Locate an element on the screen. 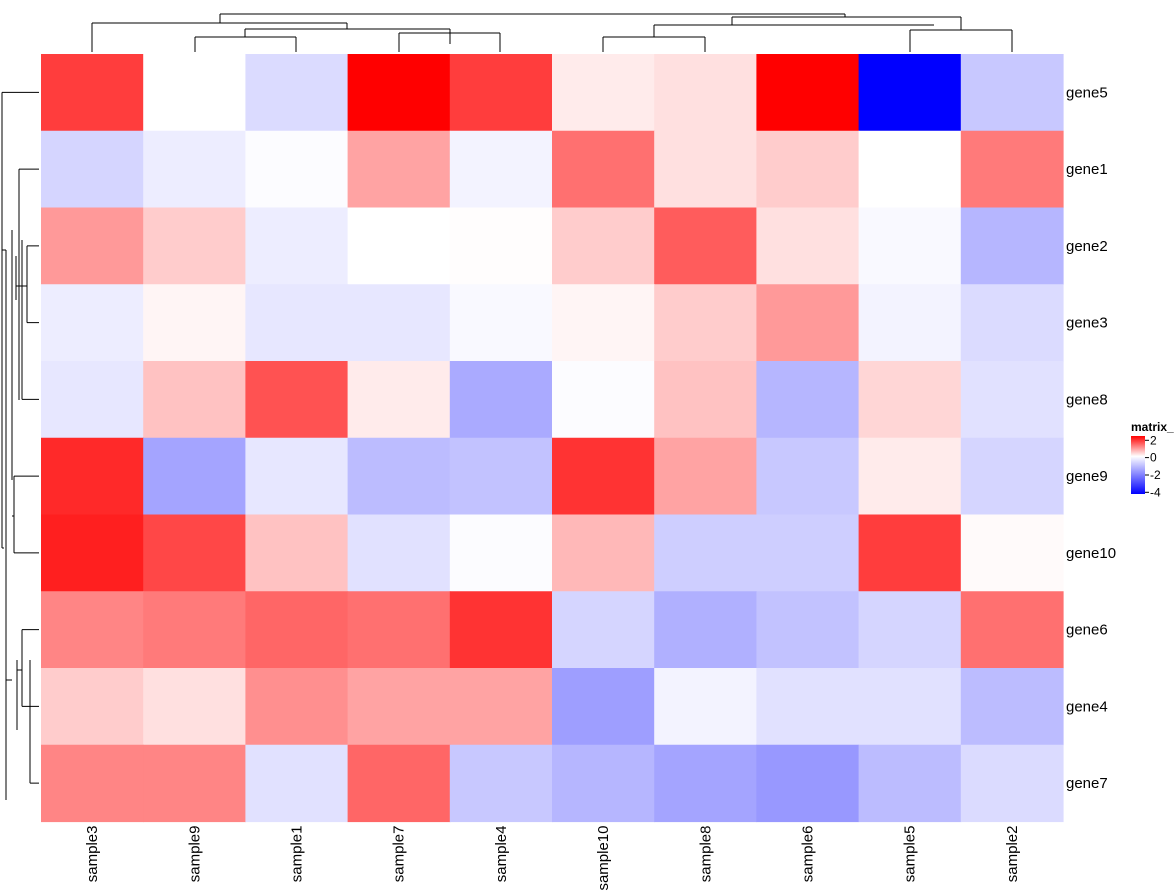  row-dendrogram is located at coordinates (20, 445).